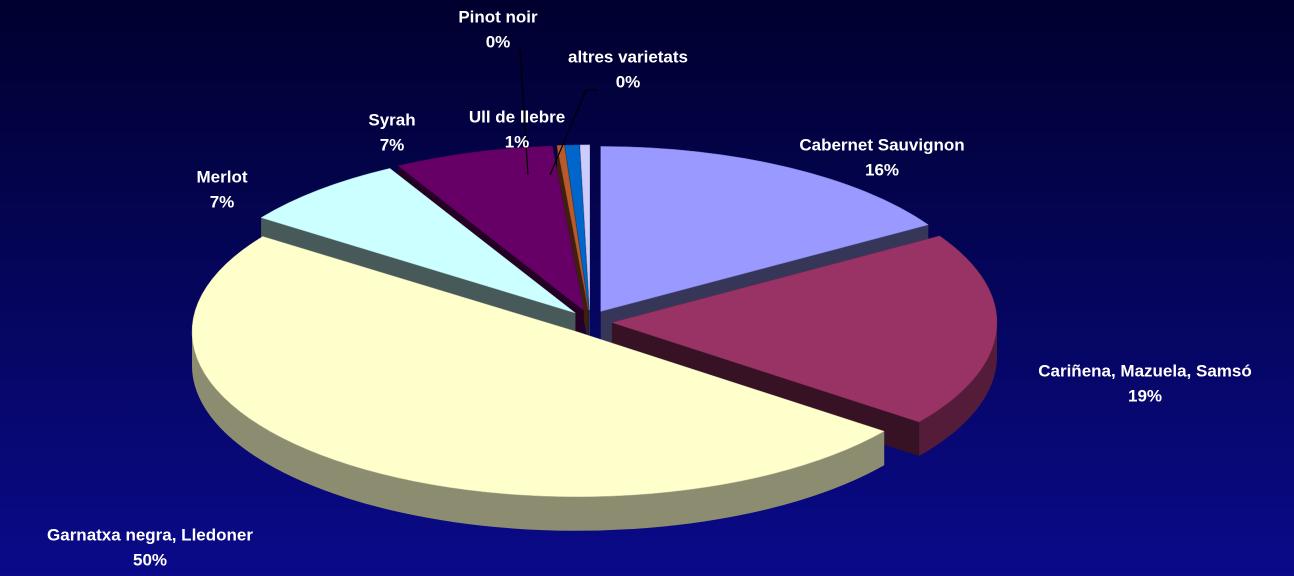 Image resolution: width=1294 pixels, height=576 pixels. I want to click on slice-label: Garnatxa negra, Lledoner, so click(150, 534).